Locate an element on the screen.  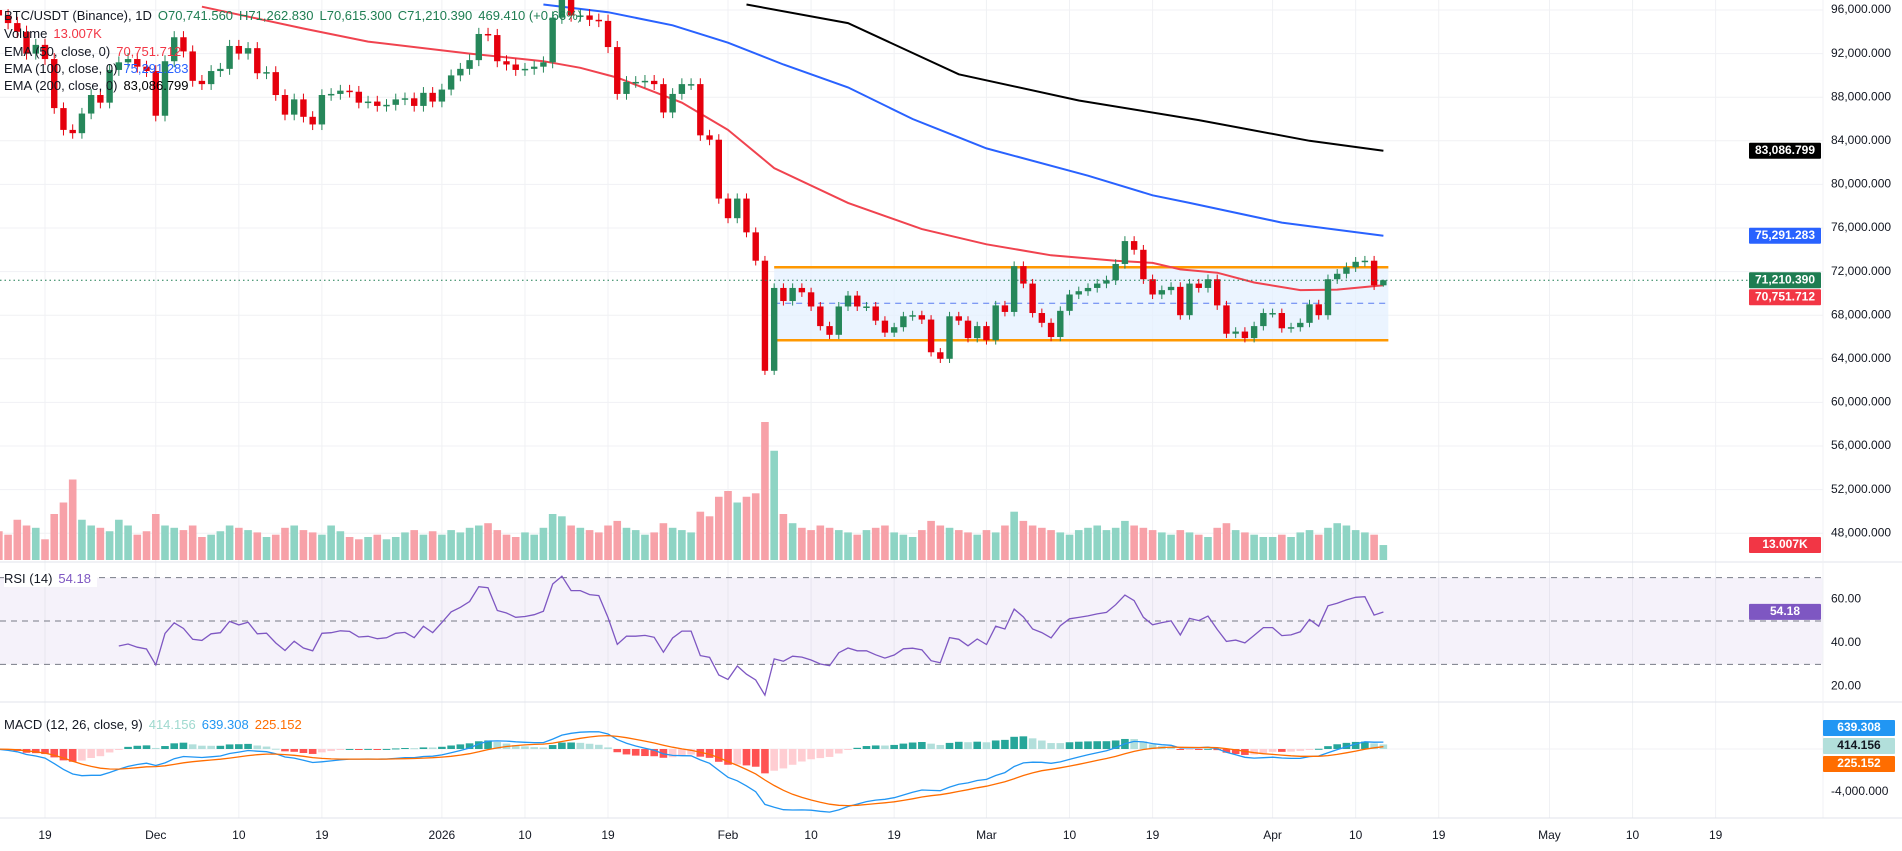
price-range-box is located at coordinates (1081, 303).